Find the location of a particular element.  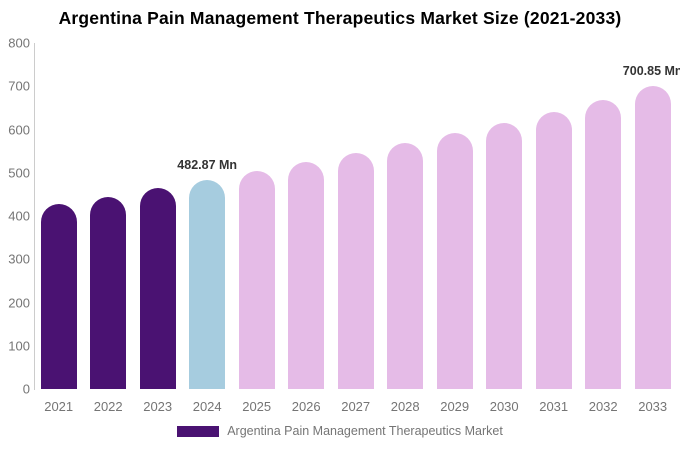

x-tick-label-2025: 2025 is located at coordinates (257, 406).